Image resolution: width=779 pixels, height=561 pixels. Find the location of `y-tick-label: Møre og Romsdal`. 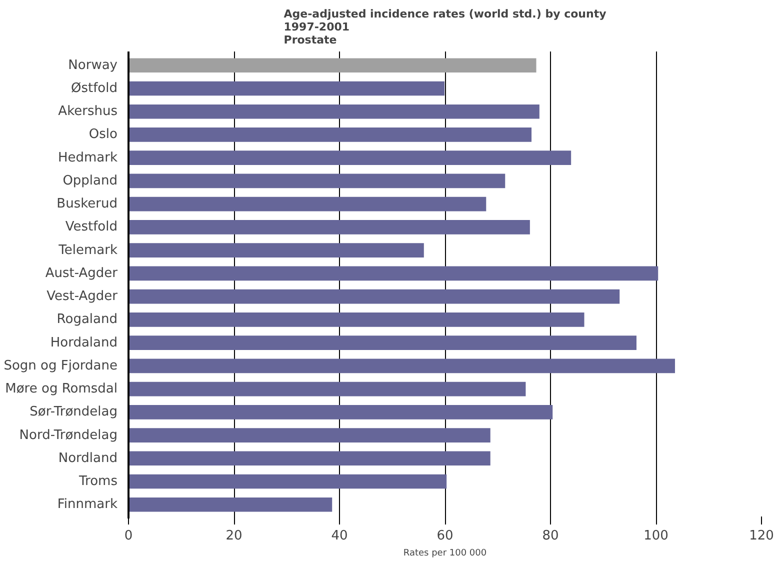

y-tick-label: Møre og Romsdal is located at coordinates (61, 389).